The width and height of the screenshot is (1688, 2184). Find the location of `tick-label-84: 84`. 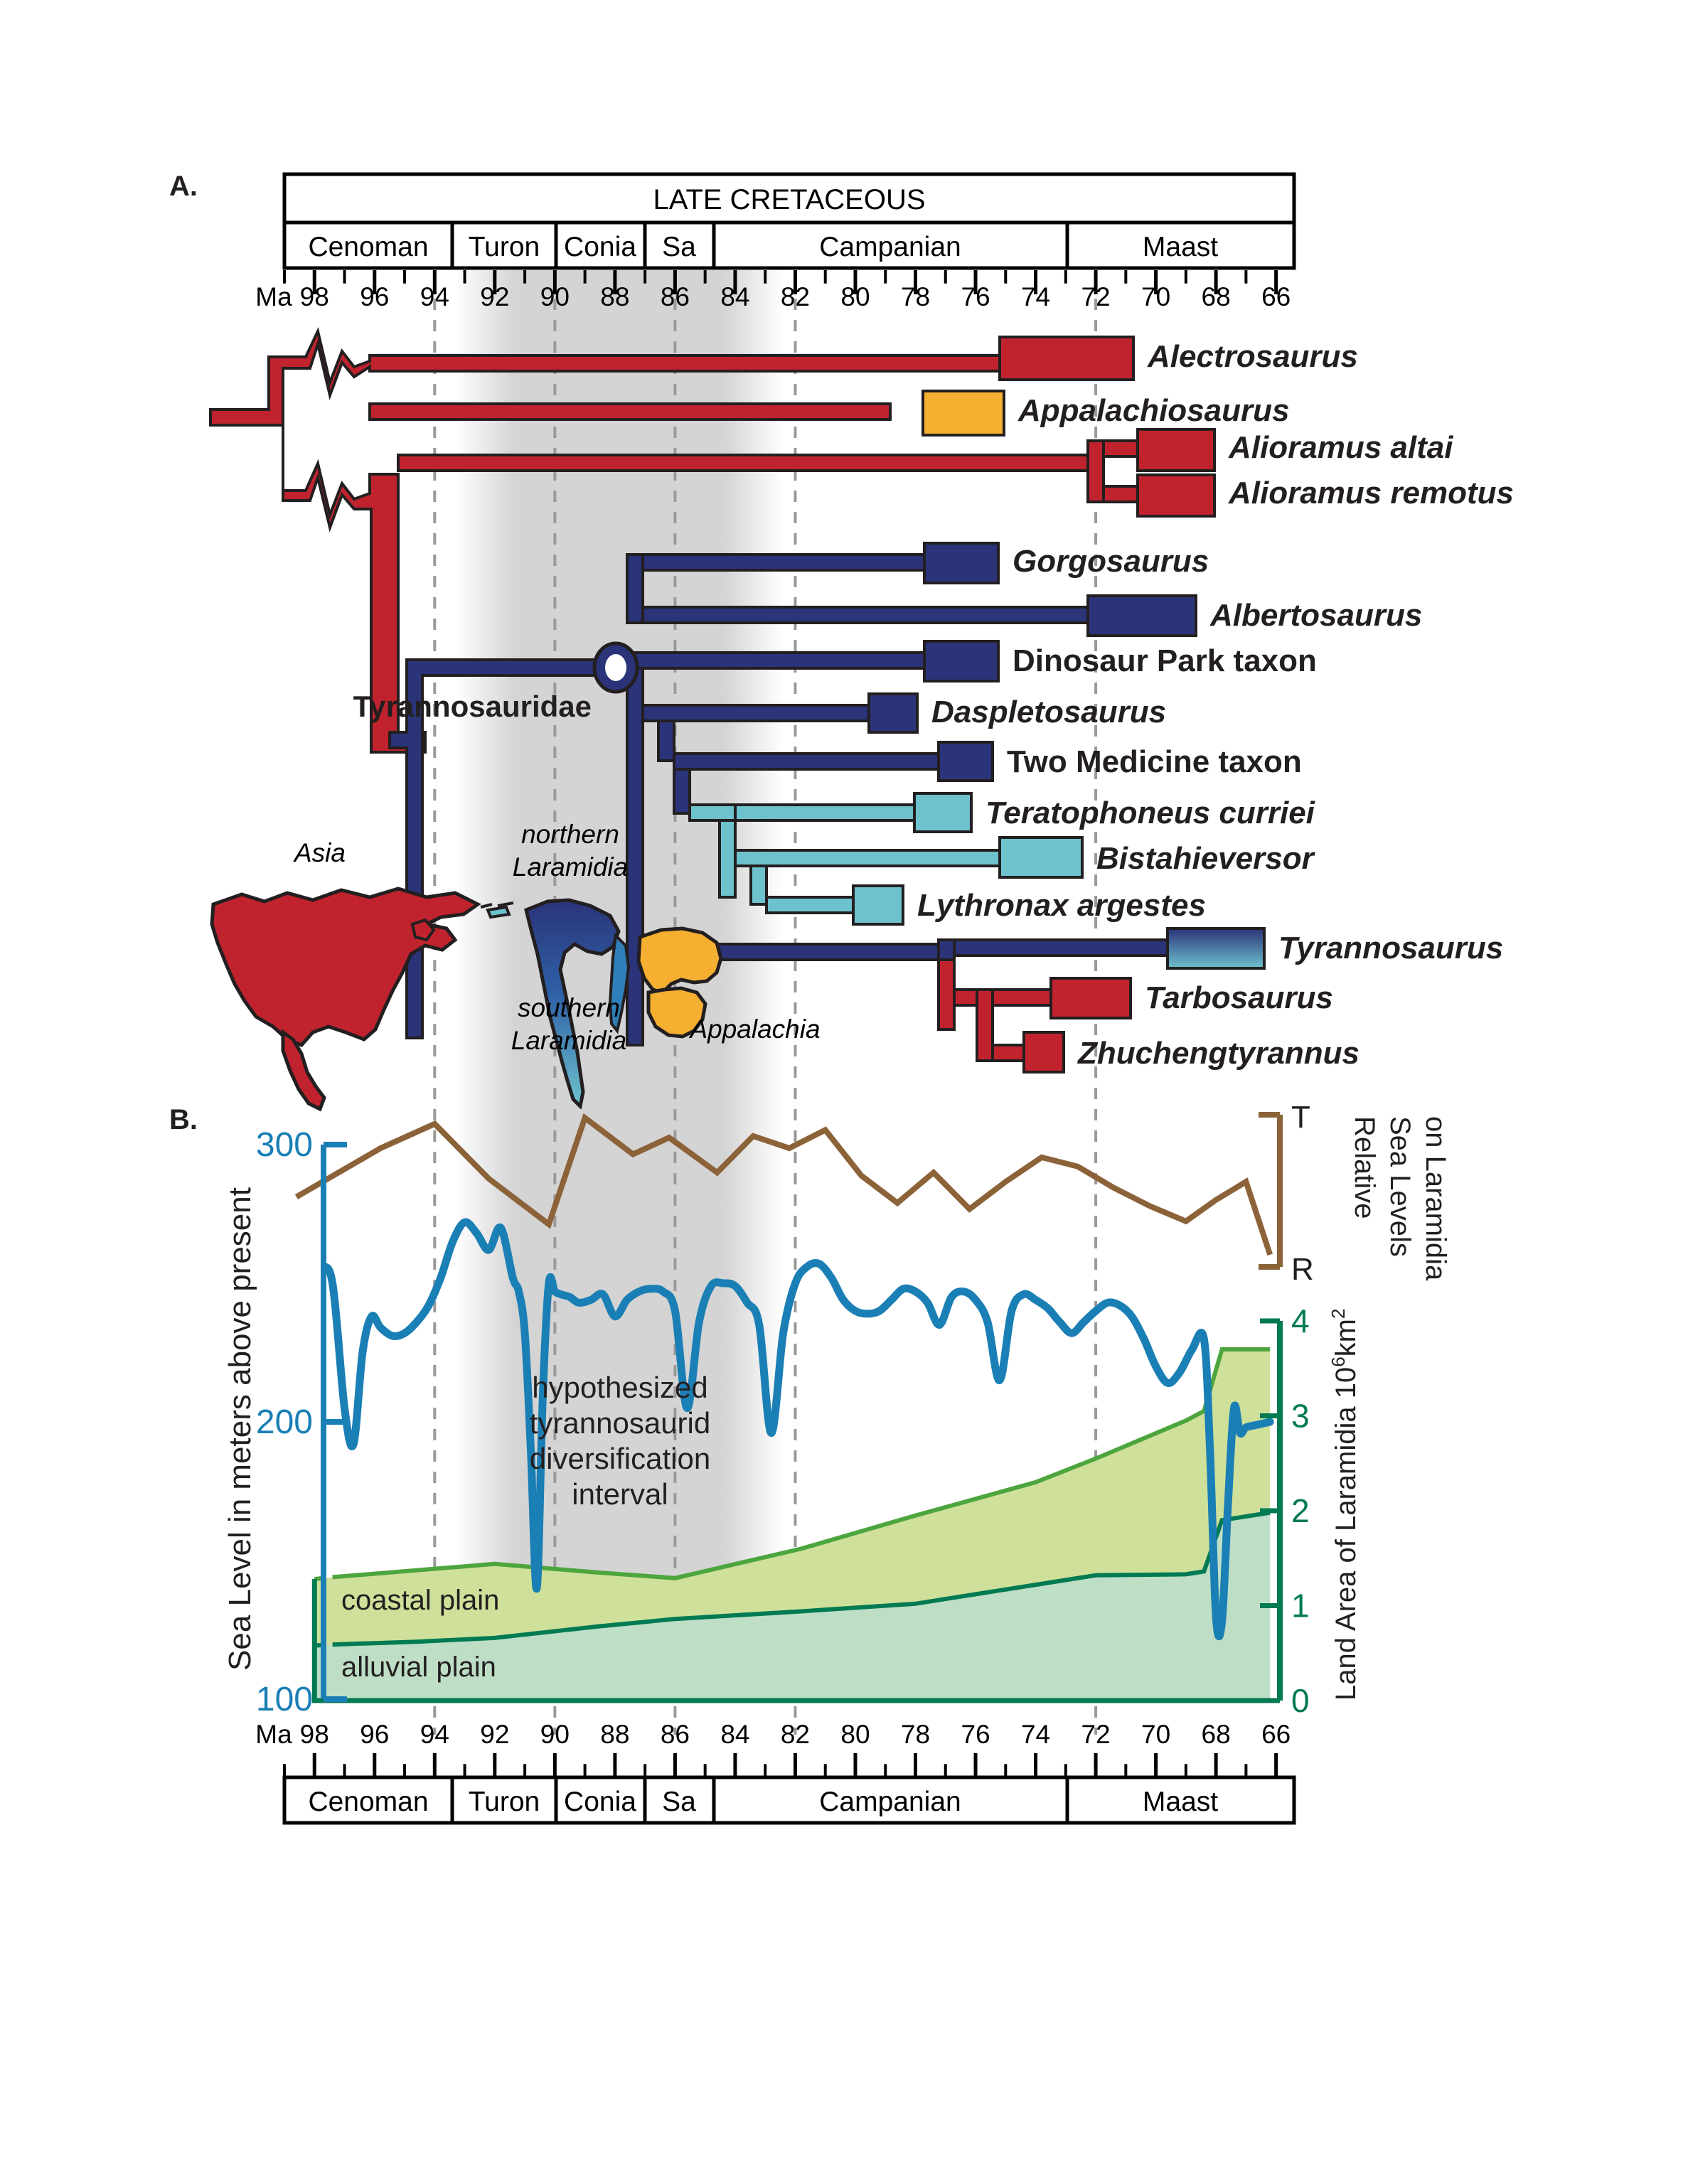

tick-label-84: 84 is located at coordinates (734, 1735).